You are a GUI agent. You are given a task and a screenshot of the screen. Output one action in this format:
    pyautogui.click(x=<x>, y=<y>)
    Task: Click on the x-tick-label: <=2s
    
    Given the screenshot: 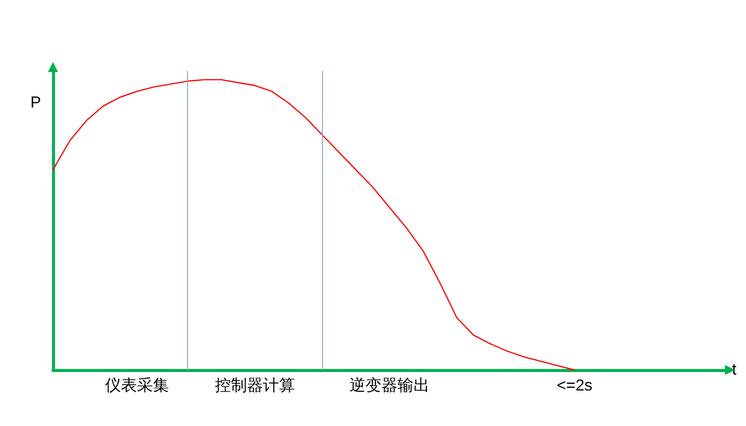 What is the action you would take?
    pyautogui.click(x=574, y=386)
    